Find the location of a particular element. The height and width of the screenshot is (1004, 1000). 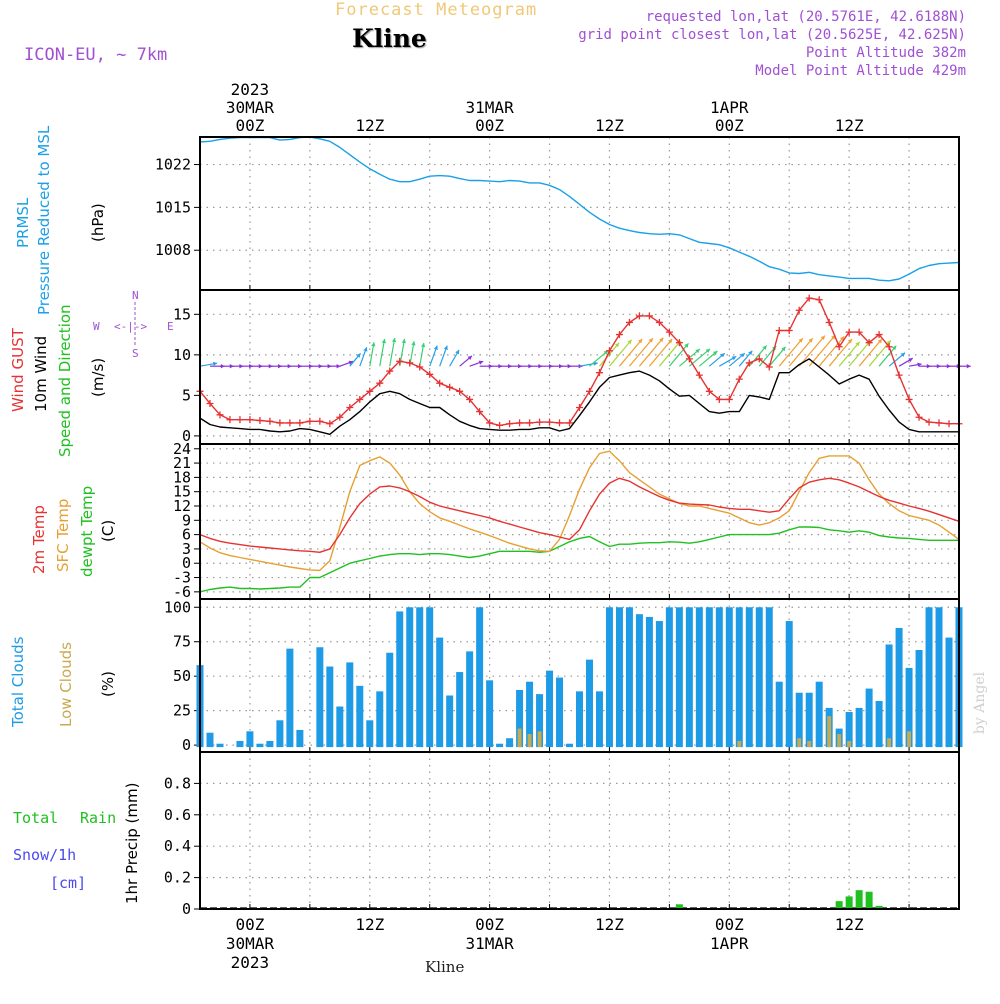

y-tick-label: 24 is located at coordinates (182, 449).